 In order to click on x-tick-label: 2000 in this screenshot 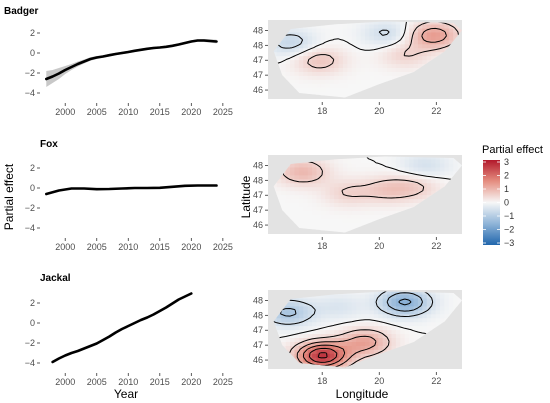, I will do `click(65, 112)`.